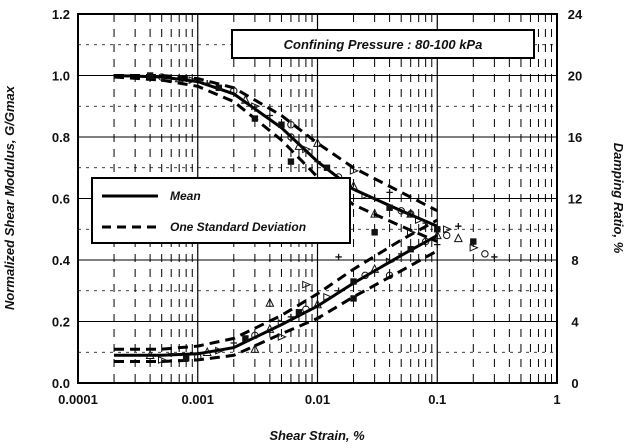  I want to click on annotation-text: Confining Pressure : 80-100 kPa, so click(383, 44).